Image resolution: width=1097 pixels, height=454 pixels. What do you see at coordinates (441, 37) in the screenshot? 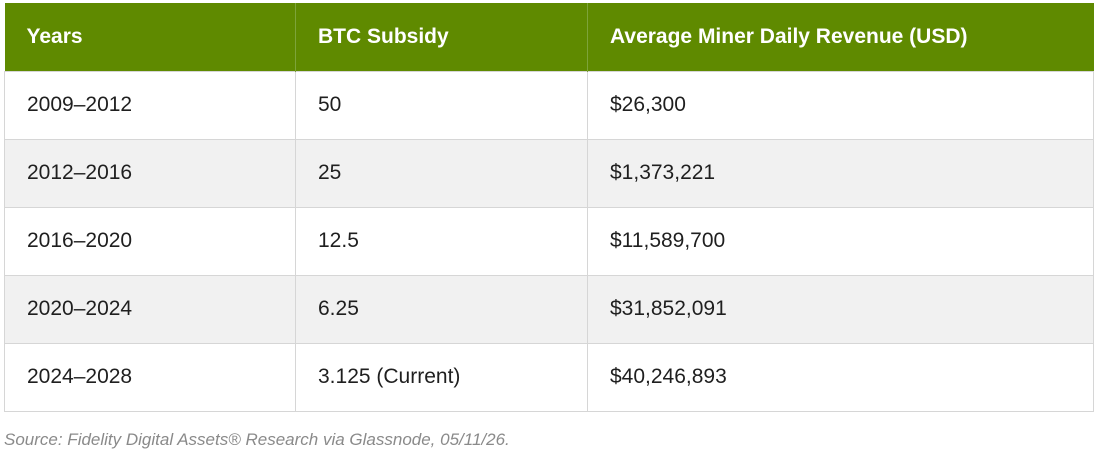
I see `column-header-btc-subsidy: BTC Subsidy` at bounding box center [441, 37].